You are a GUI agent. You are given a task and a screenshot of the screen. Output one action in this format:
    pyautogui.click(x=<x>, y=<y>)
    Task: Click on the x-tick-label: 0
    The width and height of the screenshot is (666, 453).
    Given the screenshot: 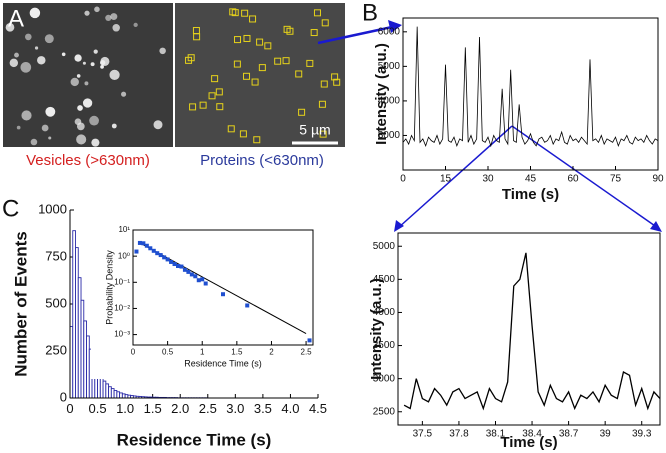 What is the action you would take?
    pyautogui.click(x=69, y=408)
    